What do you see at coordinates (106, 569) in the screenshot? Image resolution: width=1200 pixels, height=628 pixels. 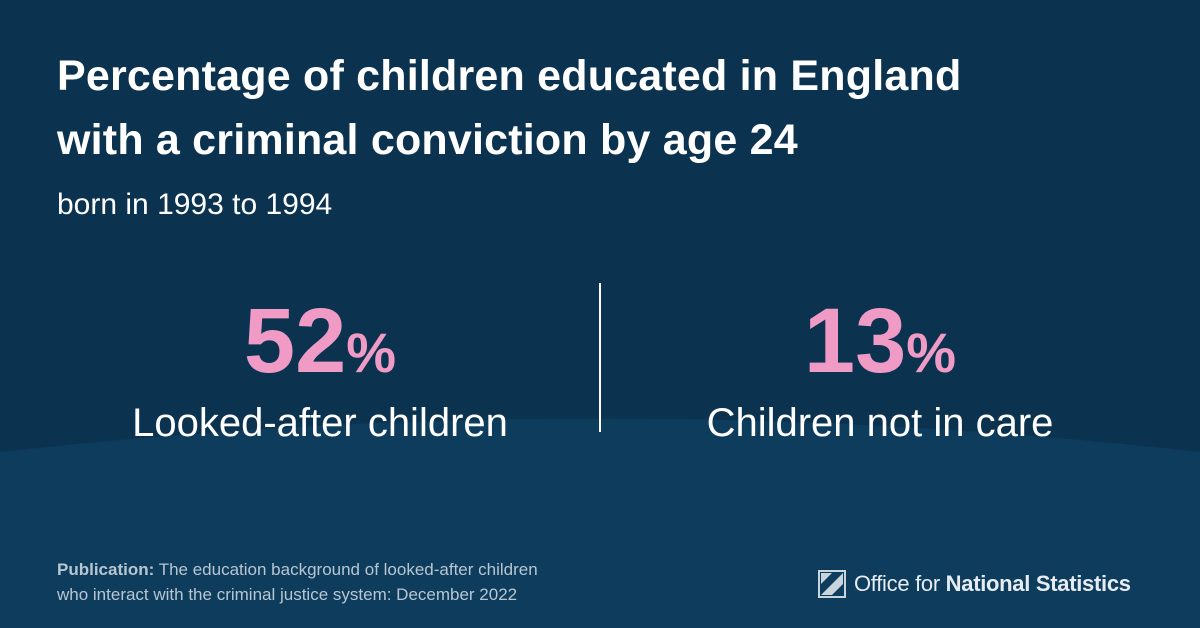 I see `publication-label: Publication:` at bounding box center [106, 569].